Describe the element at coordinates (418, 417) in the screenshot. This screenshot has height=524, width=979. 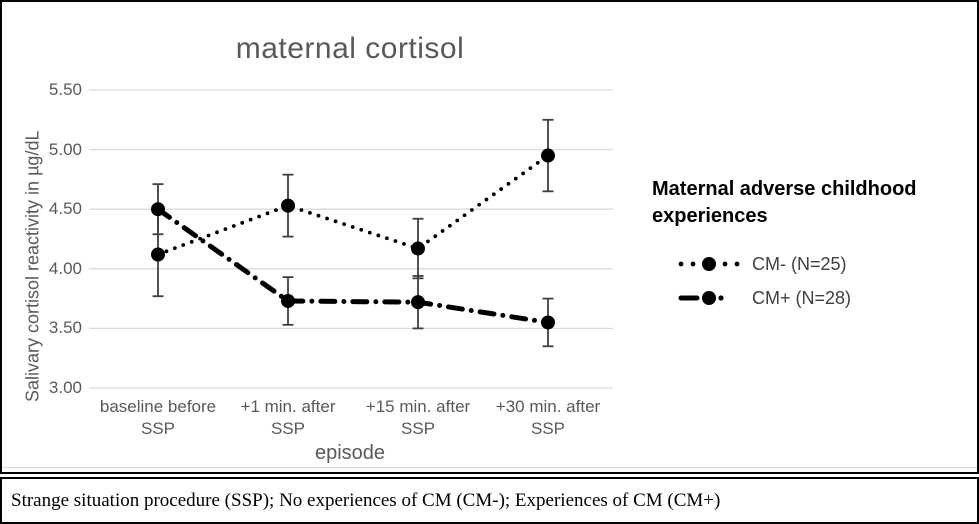
I see `x-tick-label: +15 min. after SSP` at that location.